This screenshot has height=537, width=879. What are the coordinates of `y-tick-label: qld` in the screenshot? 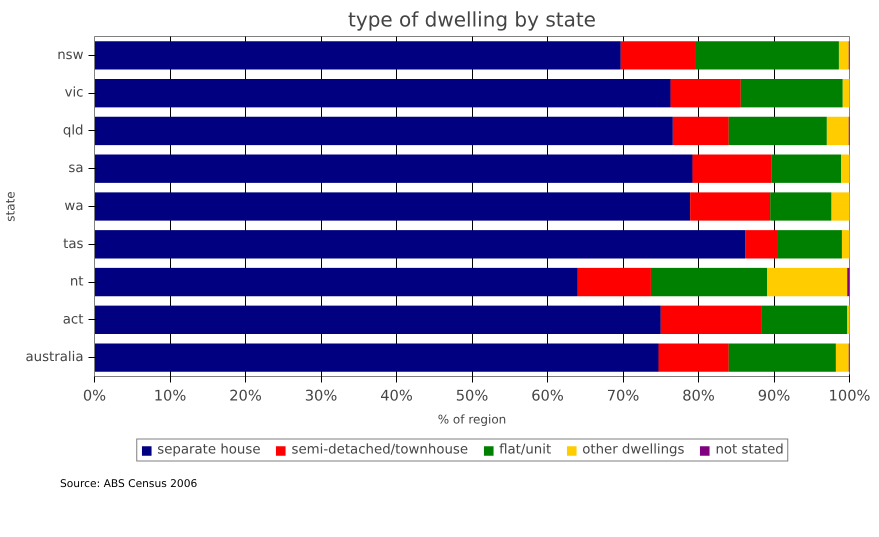 It's located at (73, 130).